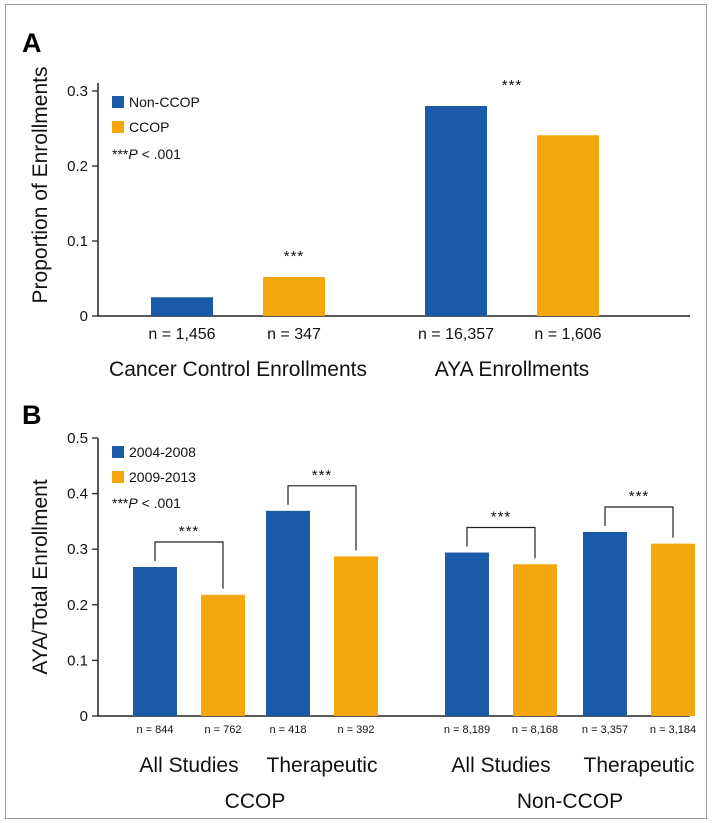  I want to click on legend-swatch-ccop, so click(118, 127).